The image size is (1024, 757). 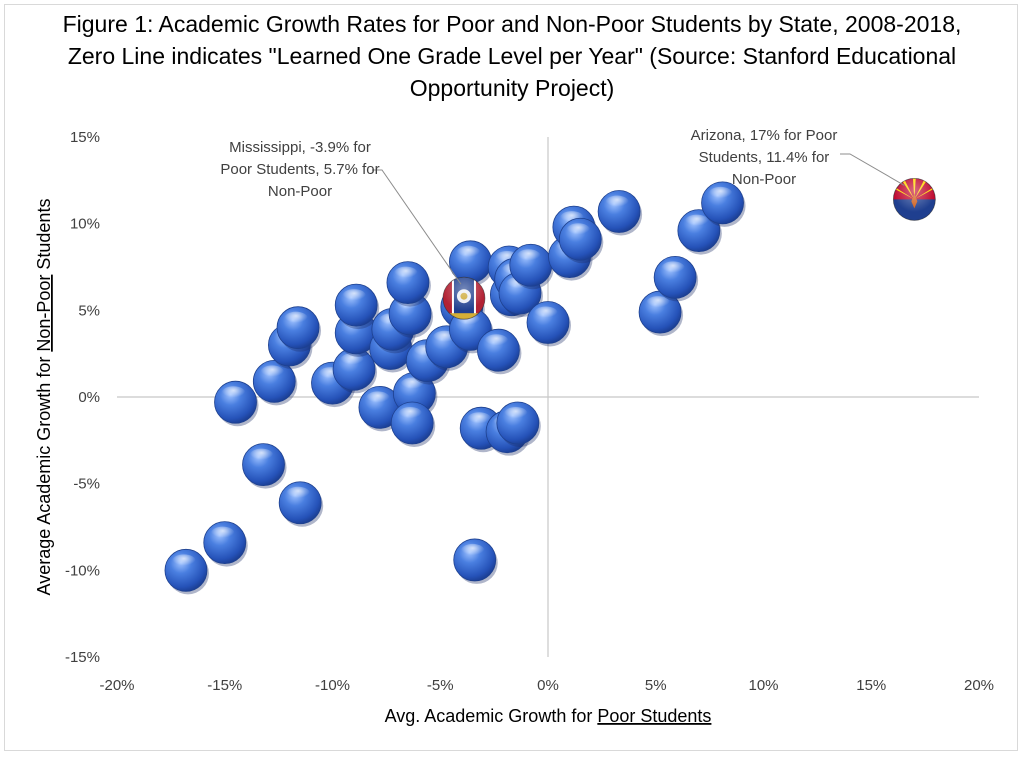 I want to click on x-tick-label: 20%, so click(x=979, y=685).